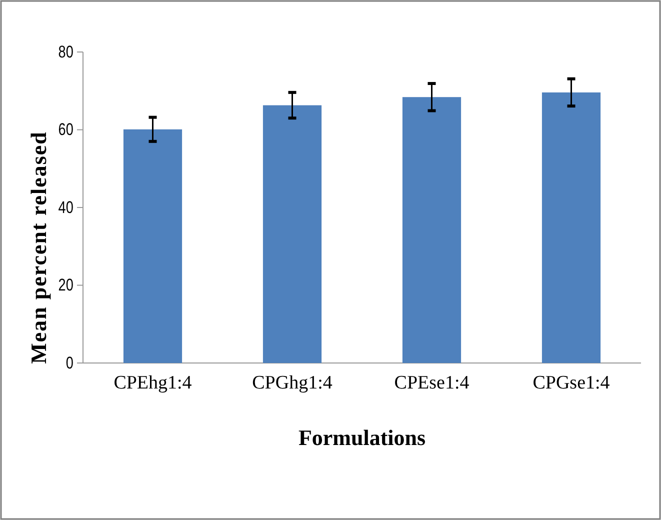 Image resolution: width=661 pixels, height=520 pixels. Describe the element at coordinates (153, 383) in the screenshot. I see `x-tick-label: CPEhg1:4` at that location.